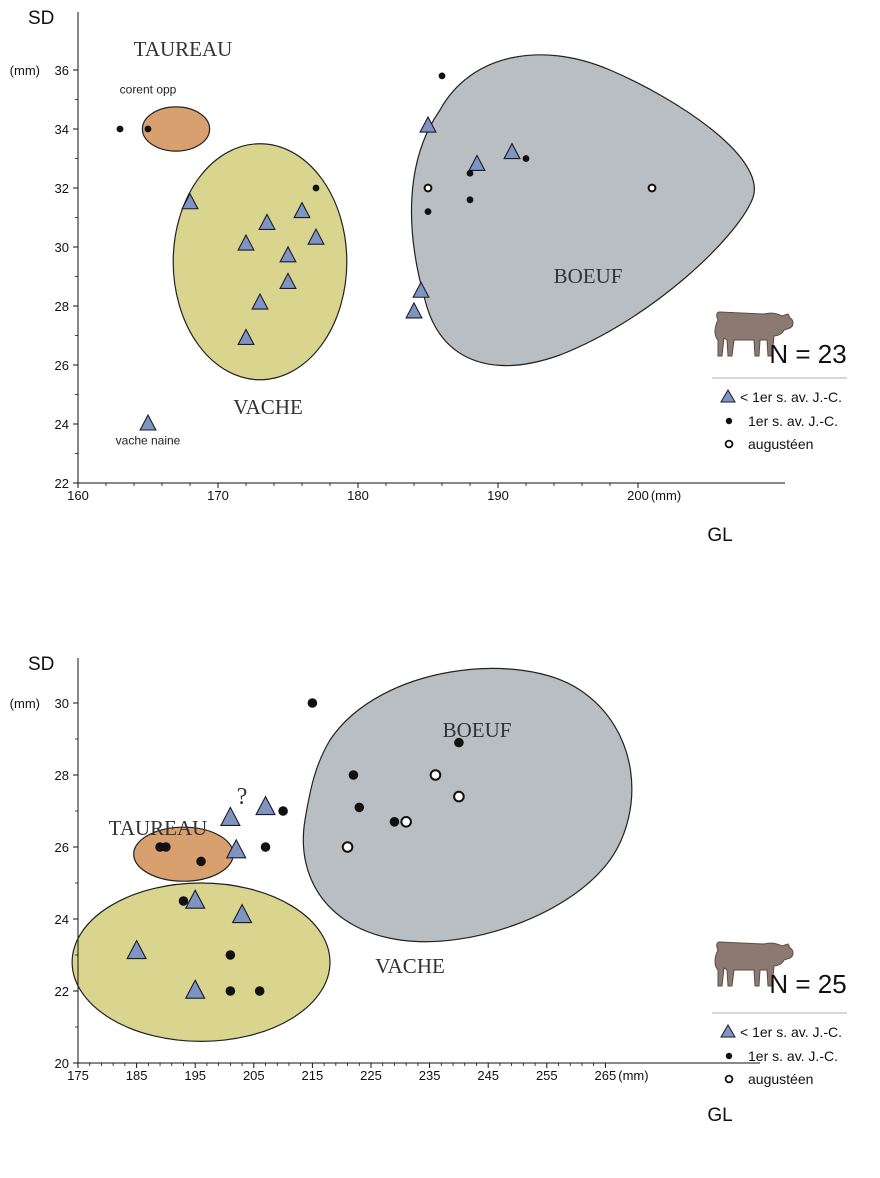  I want to click on legend-label-open: augustéen, so click(780, 1079).